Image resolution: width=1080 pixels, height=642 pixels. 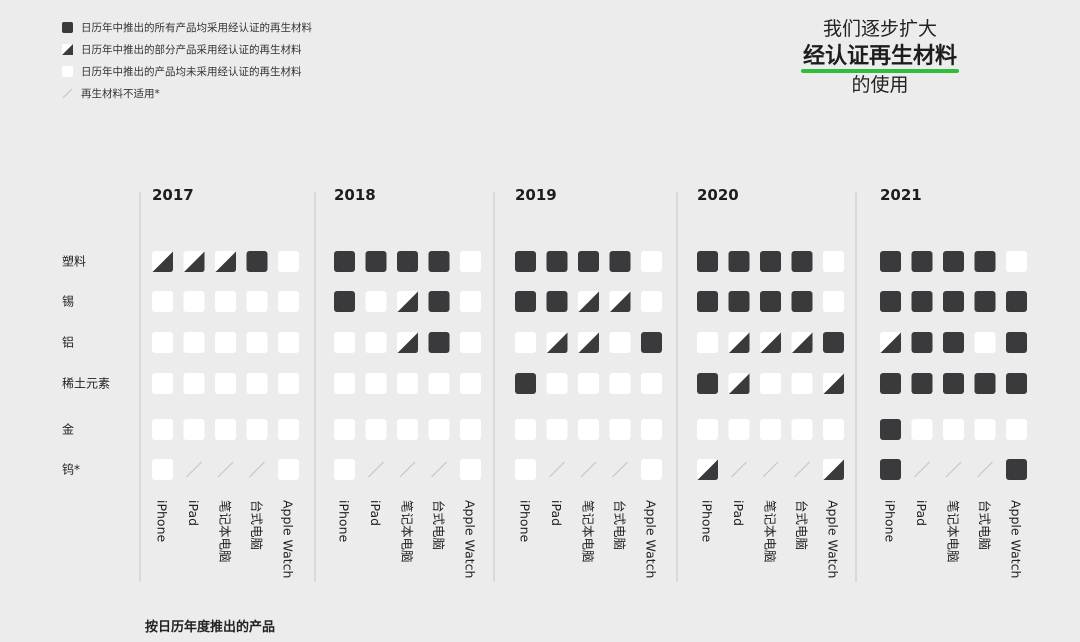 What do you see at coordinates (191, 49) in the screenshot?
I see `legend-label-some: 日历年中推出的部分产品采用经认证的再生材料` at bounding box center [191, 49].